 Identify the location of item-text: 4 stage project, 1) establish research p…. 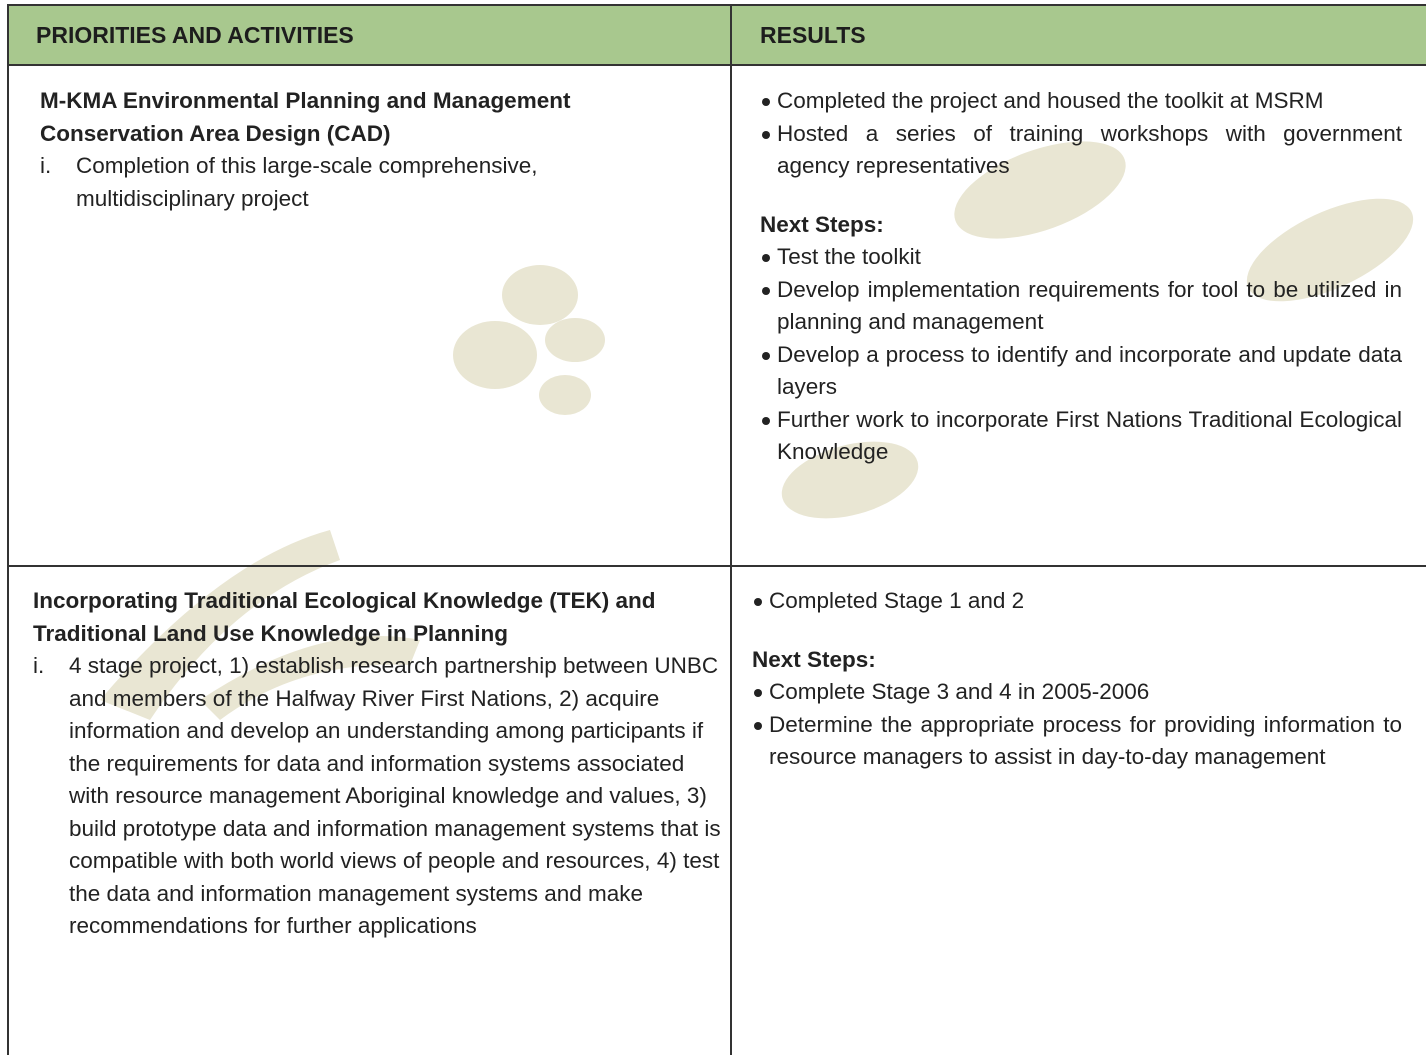
(395, 795).